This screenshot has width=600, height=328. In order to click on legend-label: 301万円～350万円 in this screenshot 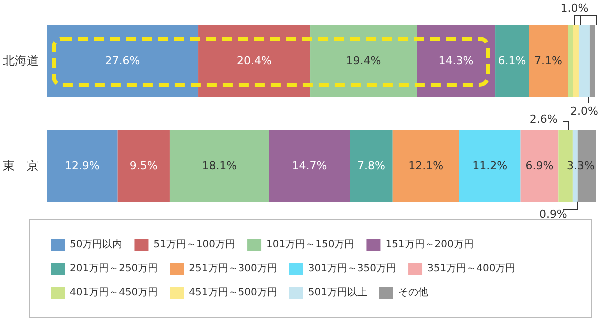, I will do `click(352, 269)`.